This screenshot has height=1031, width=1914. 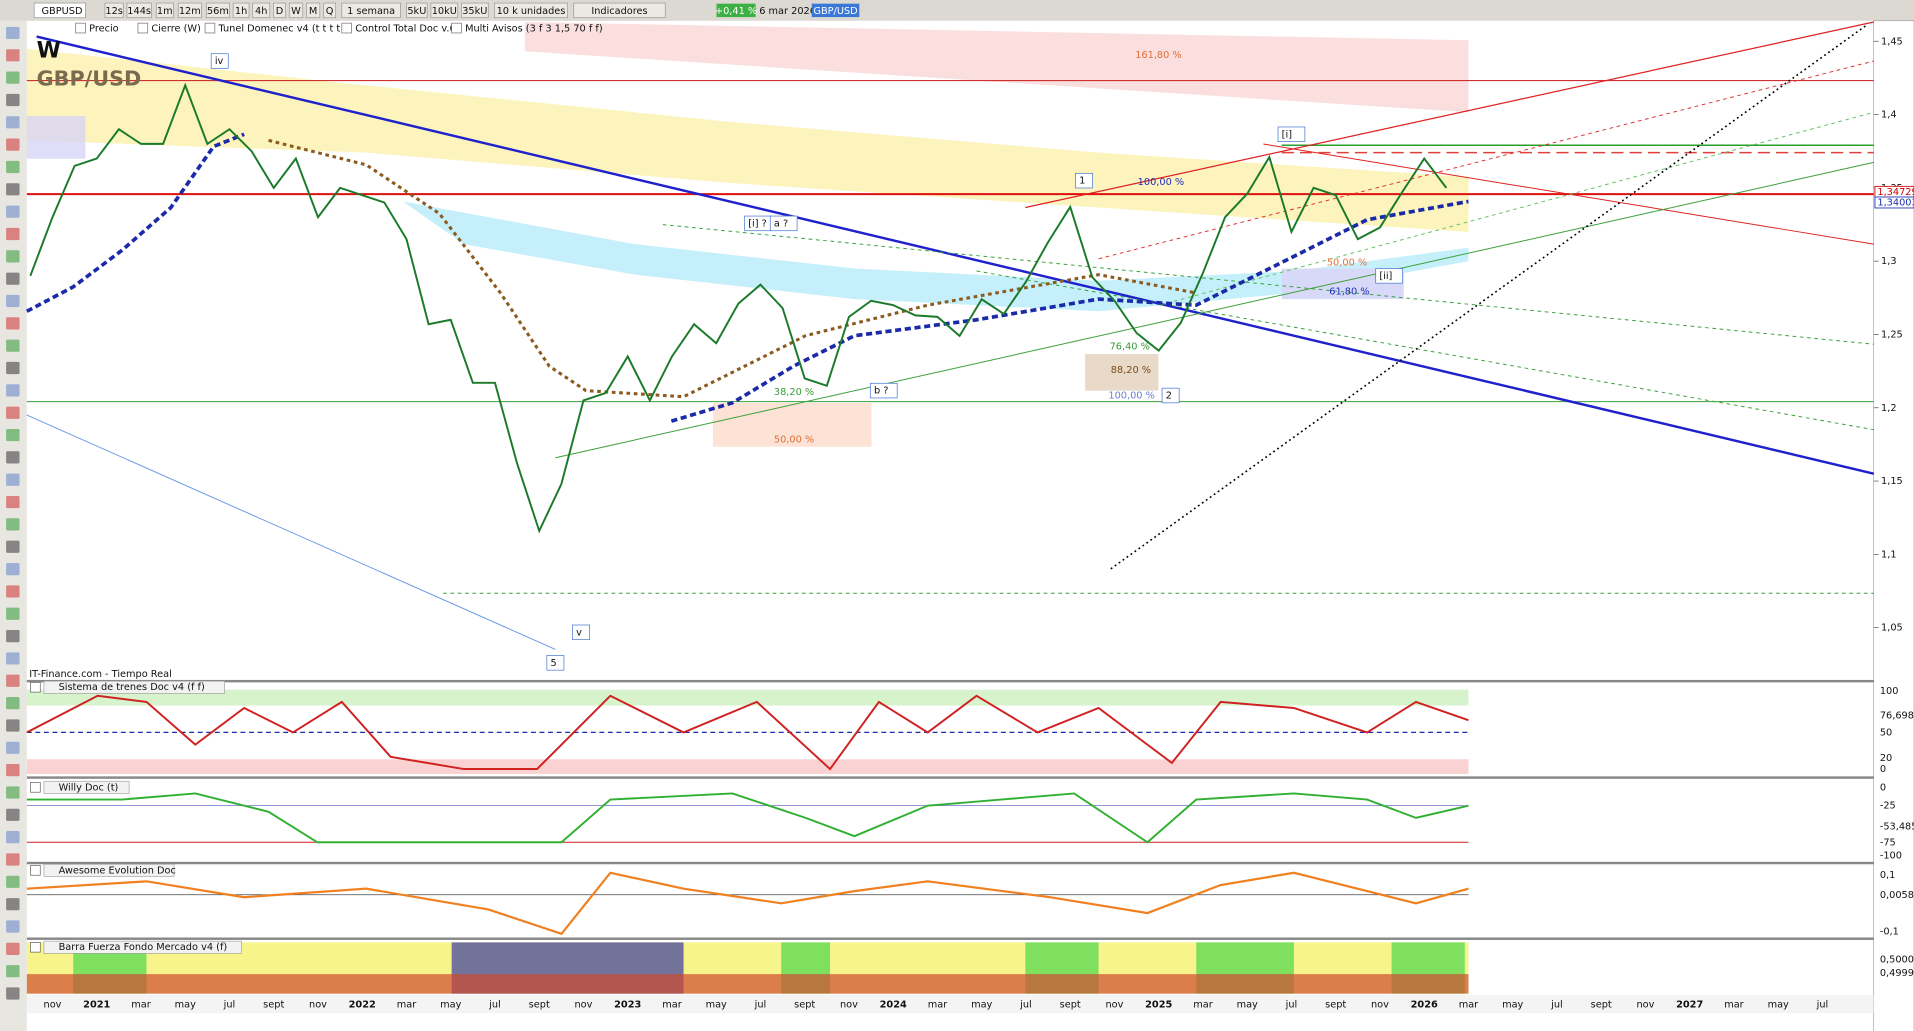 What do you see at coordinates (579, 632) in the screenshot?
I see `wave-label: v` at bounding box center [579, 632].